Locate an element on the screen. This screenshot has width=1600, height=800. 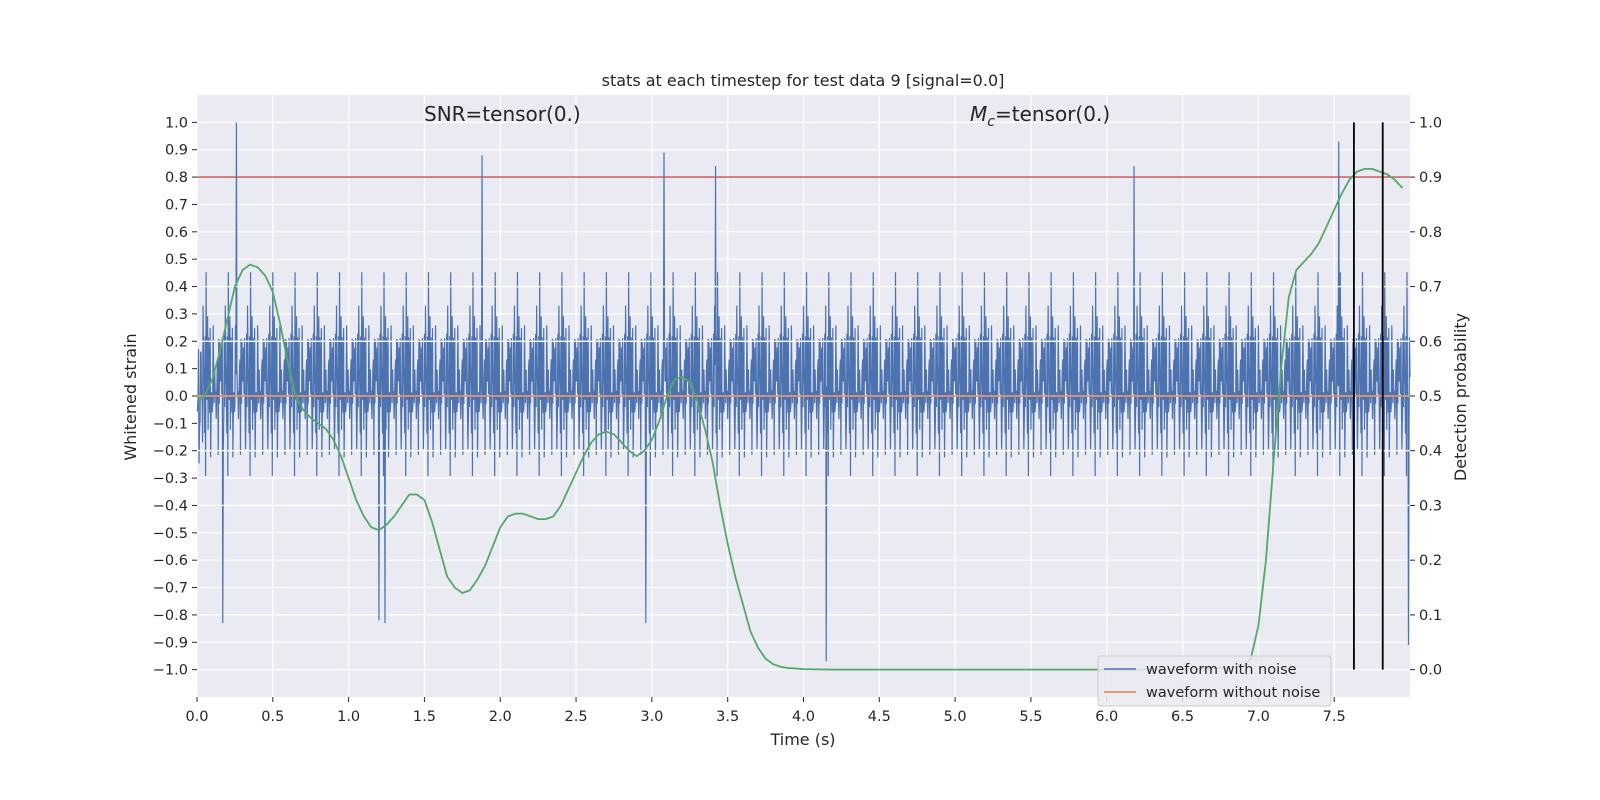
x-axis-label: Time (s) is located at coordinates (802, 739).